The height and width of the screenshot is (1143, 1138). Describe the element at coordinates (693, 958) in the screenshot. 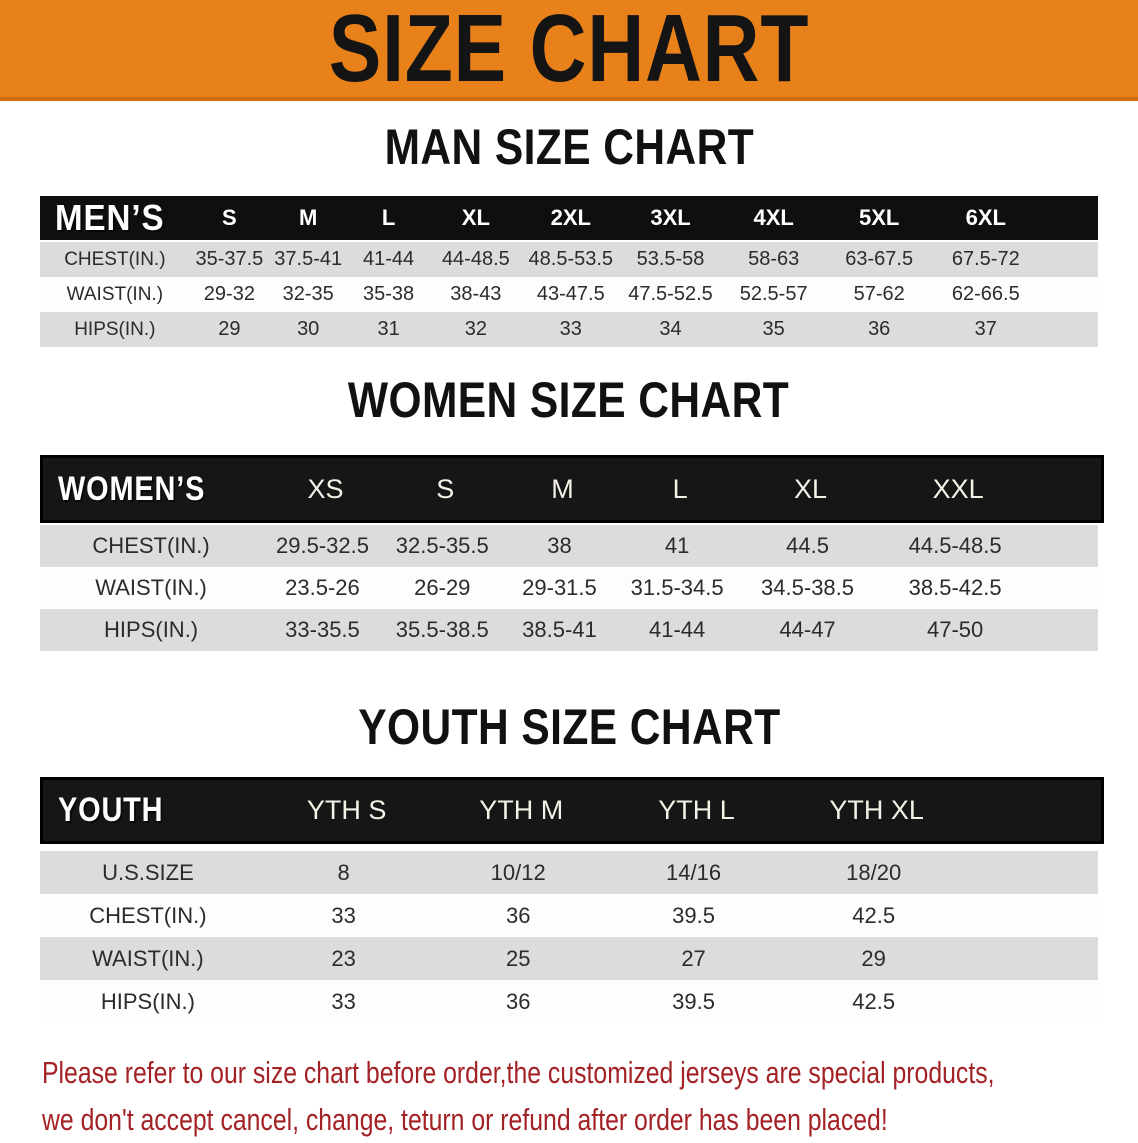

I see `table-cell: 27` at that location.